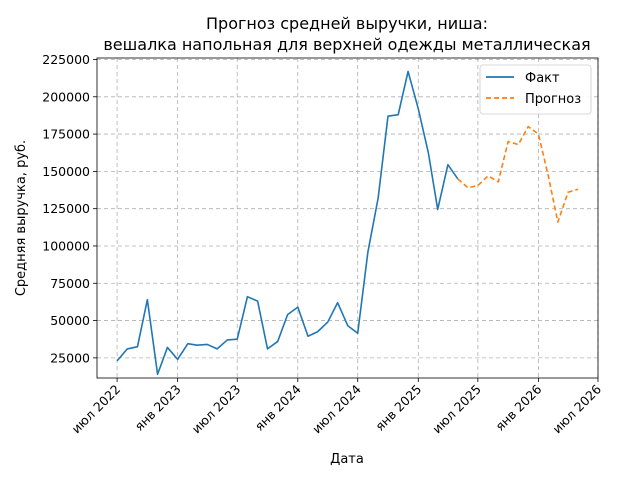 This screenshot has height=480, width=640. What do you see at coordinates (66, 134) in the screenshot?
I see `y-tick-label: 175000` at bounding box center [66, 134].